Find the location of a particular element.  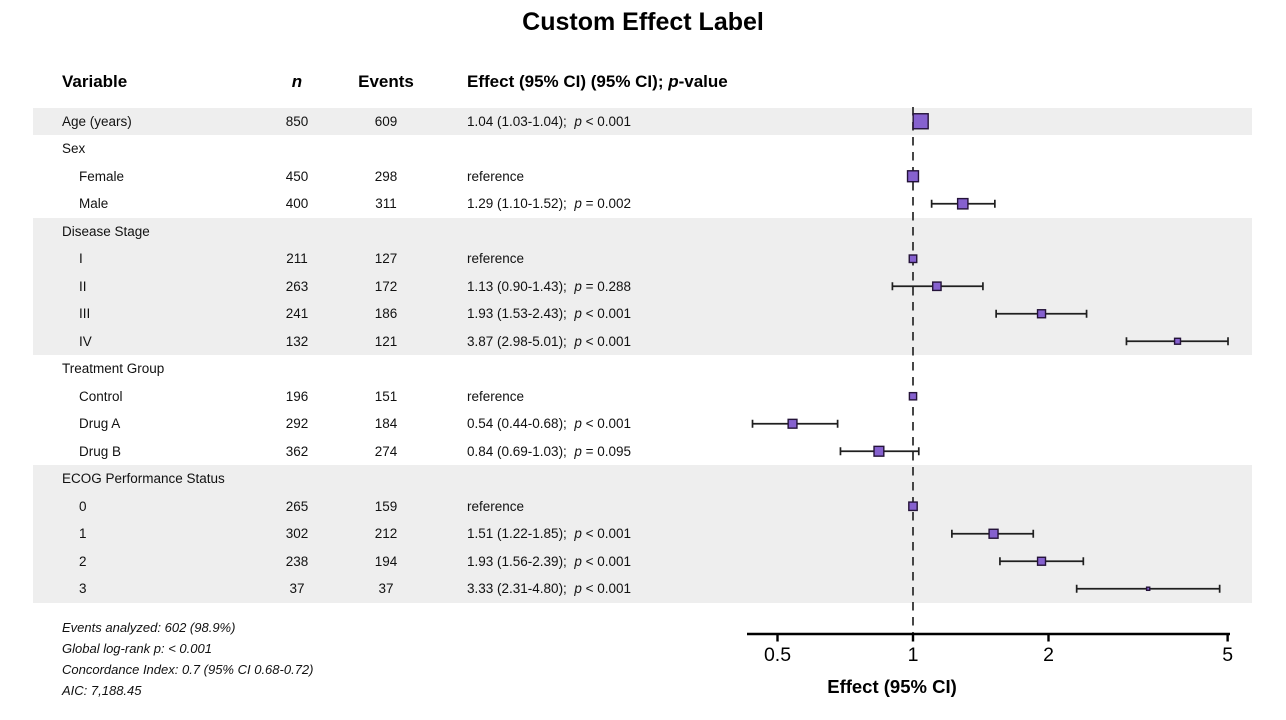

row-effect-text: 1.93 (1.56-2.39); p < 0.001 is located at coordinates (549, 561).